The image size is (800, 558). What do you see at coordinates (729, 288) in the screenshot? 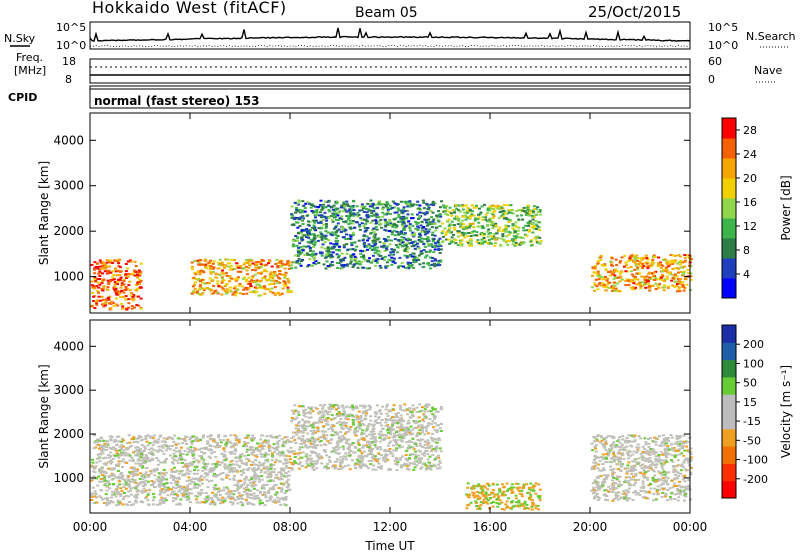
I see `colorbar-segment` at bounding box center [729, 288].